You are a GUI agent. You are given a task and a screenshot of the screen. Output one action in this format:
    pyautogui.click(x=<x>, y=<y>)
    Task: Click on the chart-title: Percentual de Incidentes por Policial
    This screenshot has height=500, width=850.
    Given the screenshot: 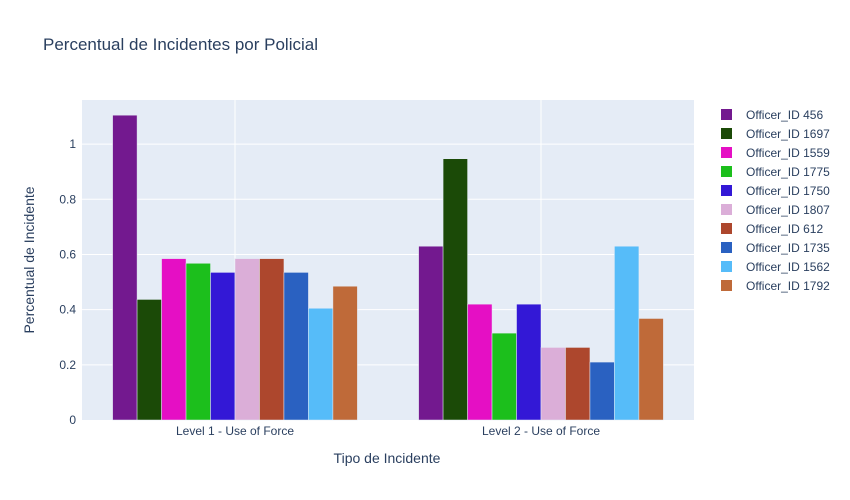 What is the action you would take?
    pyautogui.click(x=180, y=44)
    